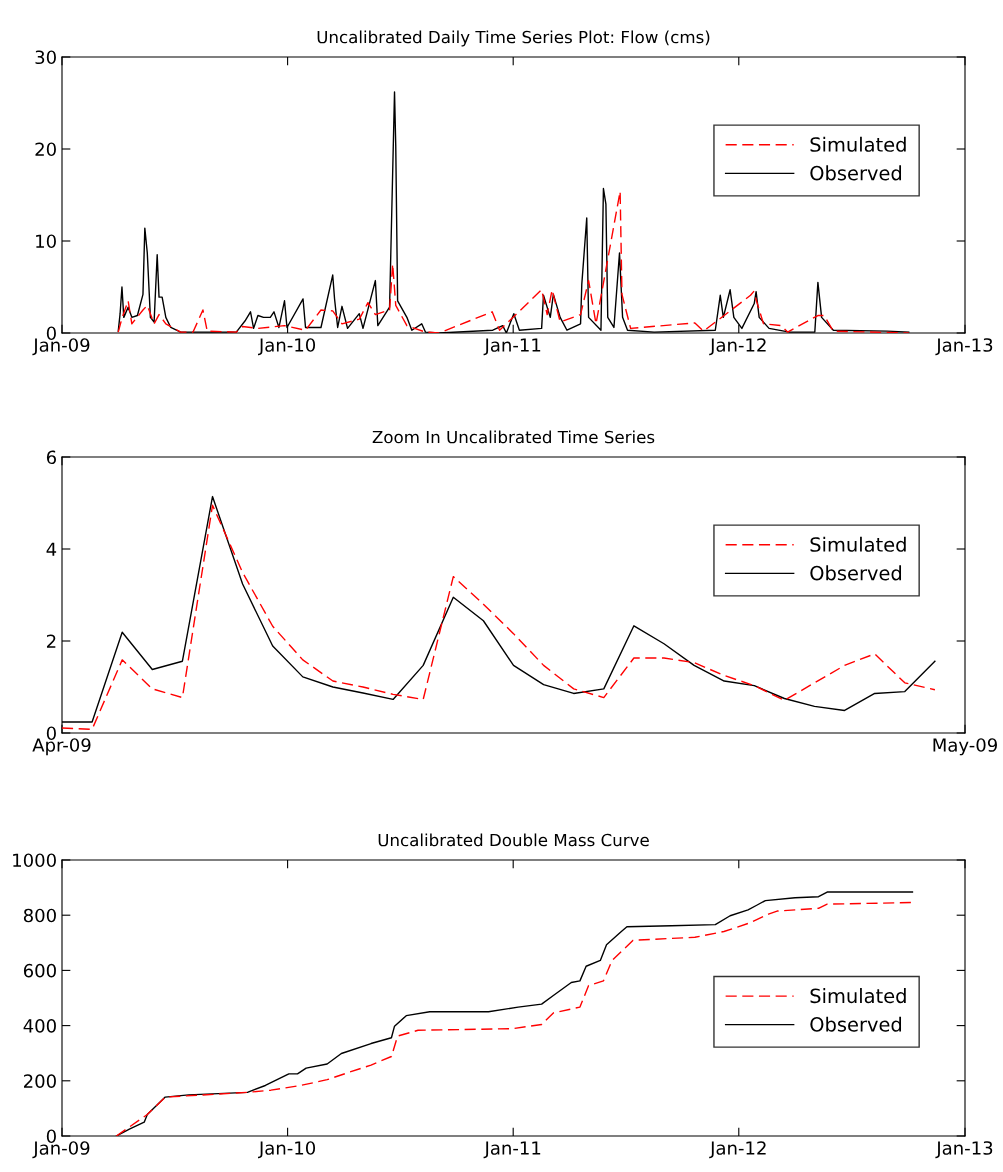 The image size is (1003, 1172). Describe the element at coordinates (513, 437) in the screenshot. I see `chart-title: Zoom In Uncalibrated Time Series` at that location.